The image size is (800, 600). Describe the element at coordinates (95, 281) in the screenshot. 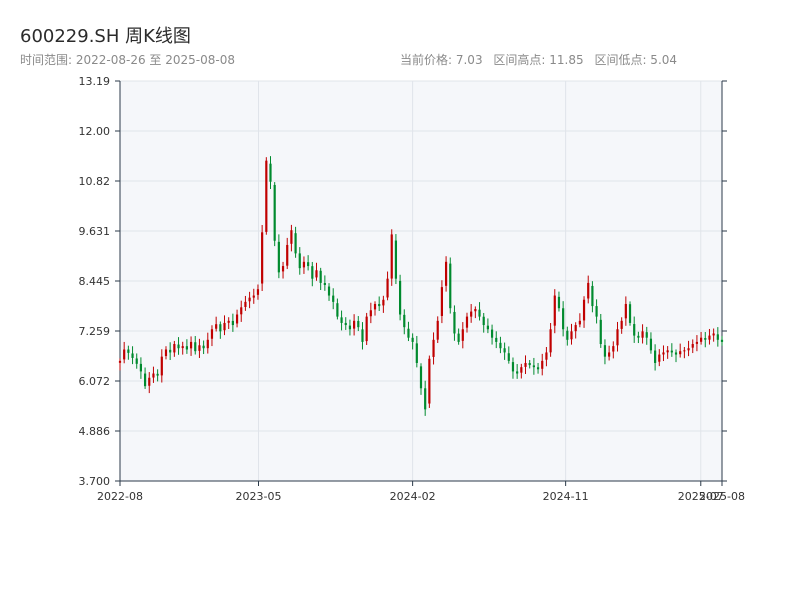

I see `y-tick-label: 8.445` at that location.